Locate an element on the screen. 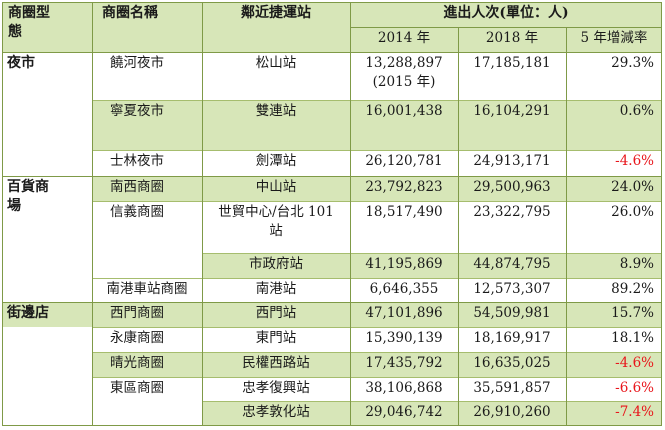  row-2-station: 雙連站 is located at coordinates (276, 111).